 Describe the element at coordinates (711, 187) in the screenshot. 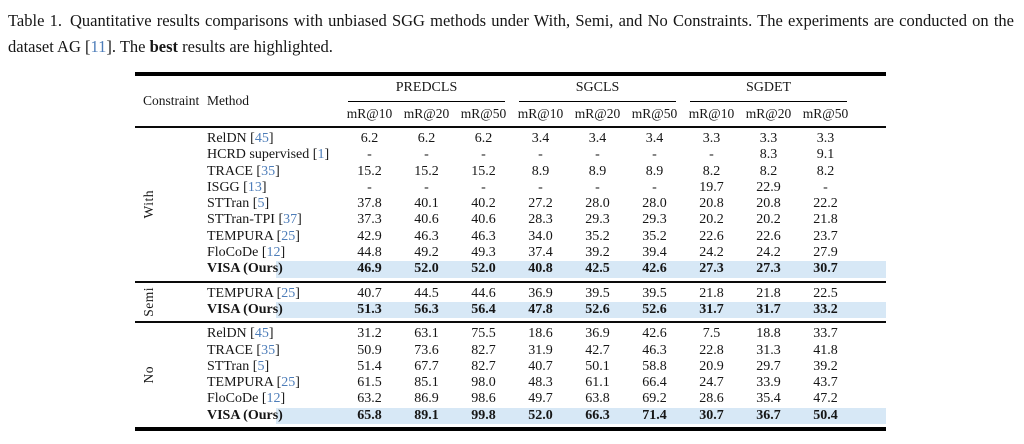

I see `value-cell: 19.7` at that location.